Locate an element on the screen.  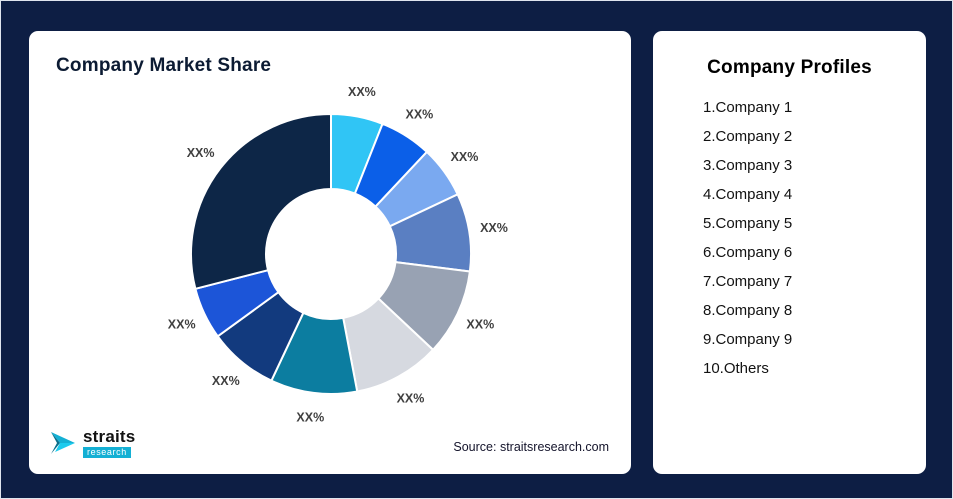
list-item: 3.Company 3 is located at coordinates (748, 165).